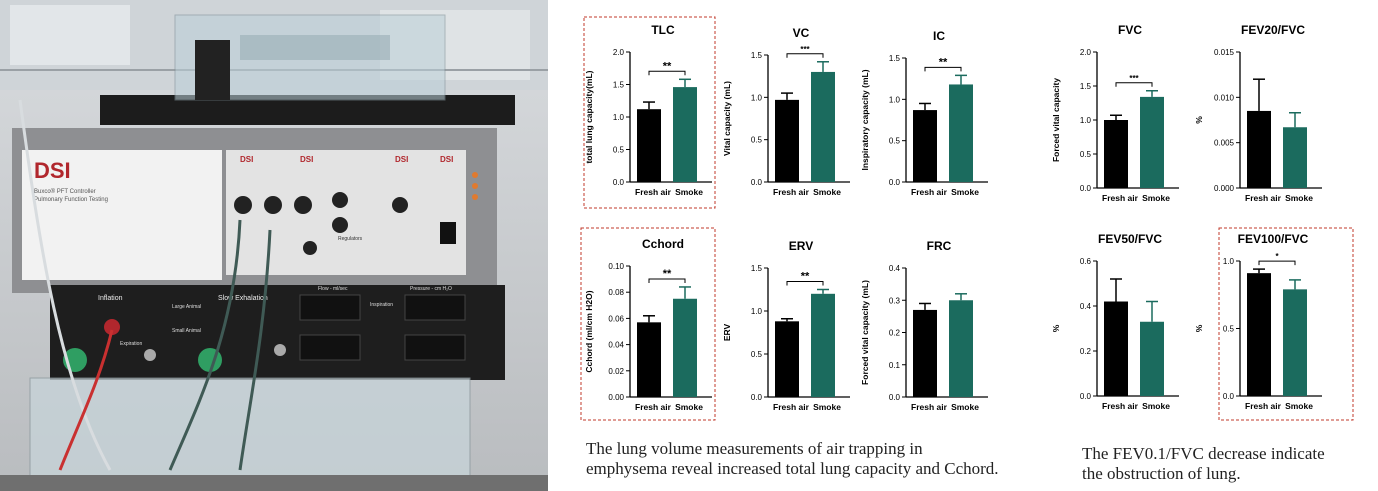 This screenshot has width=1378, height=491. I want to click on chart-vc-x-label-smoke: Smoke, so click(827, 192).